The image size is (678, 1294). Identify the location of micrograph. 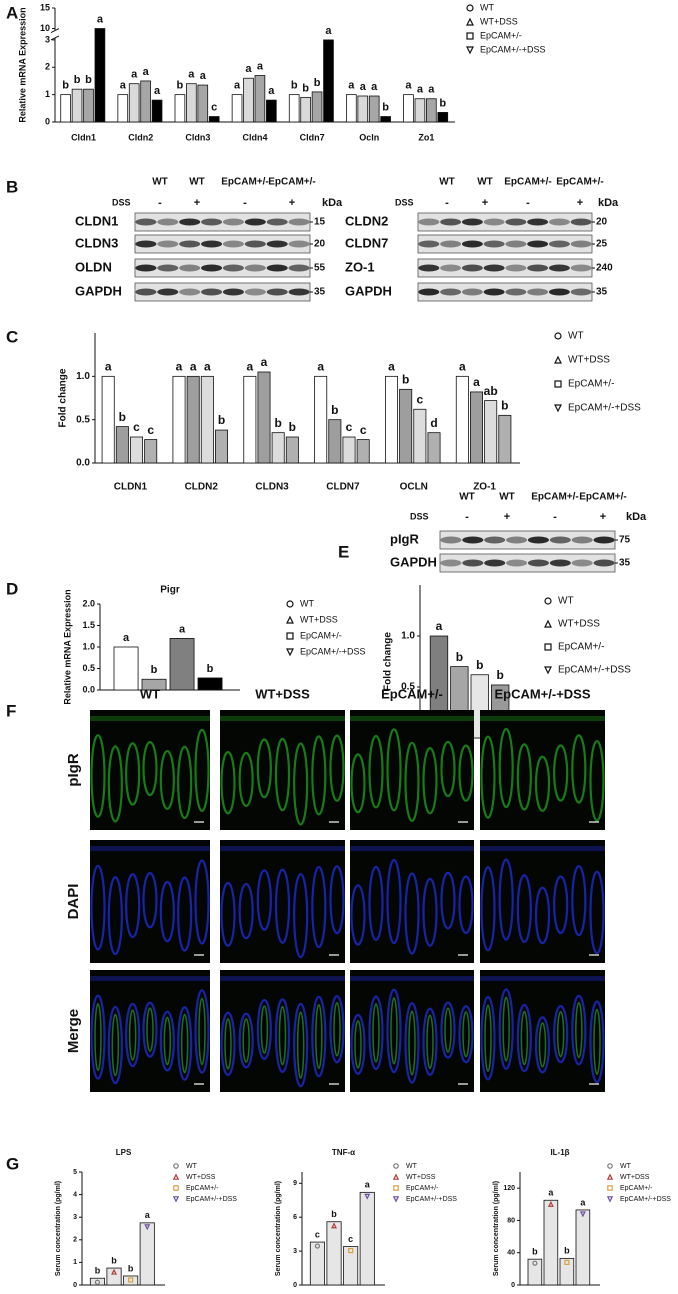
(150, 770).